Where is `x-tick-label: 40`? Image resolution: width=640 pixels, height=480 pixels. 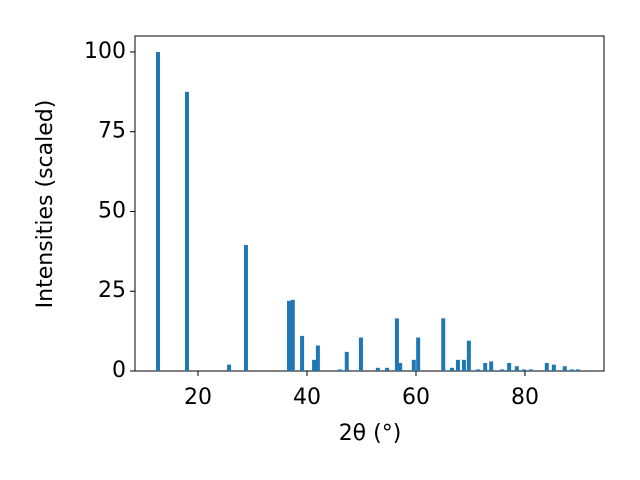
x-tick-label: 40 is located at coordinates (307, 397).